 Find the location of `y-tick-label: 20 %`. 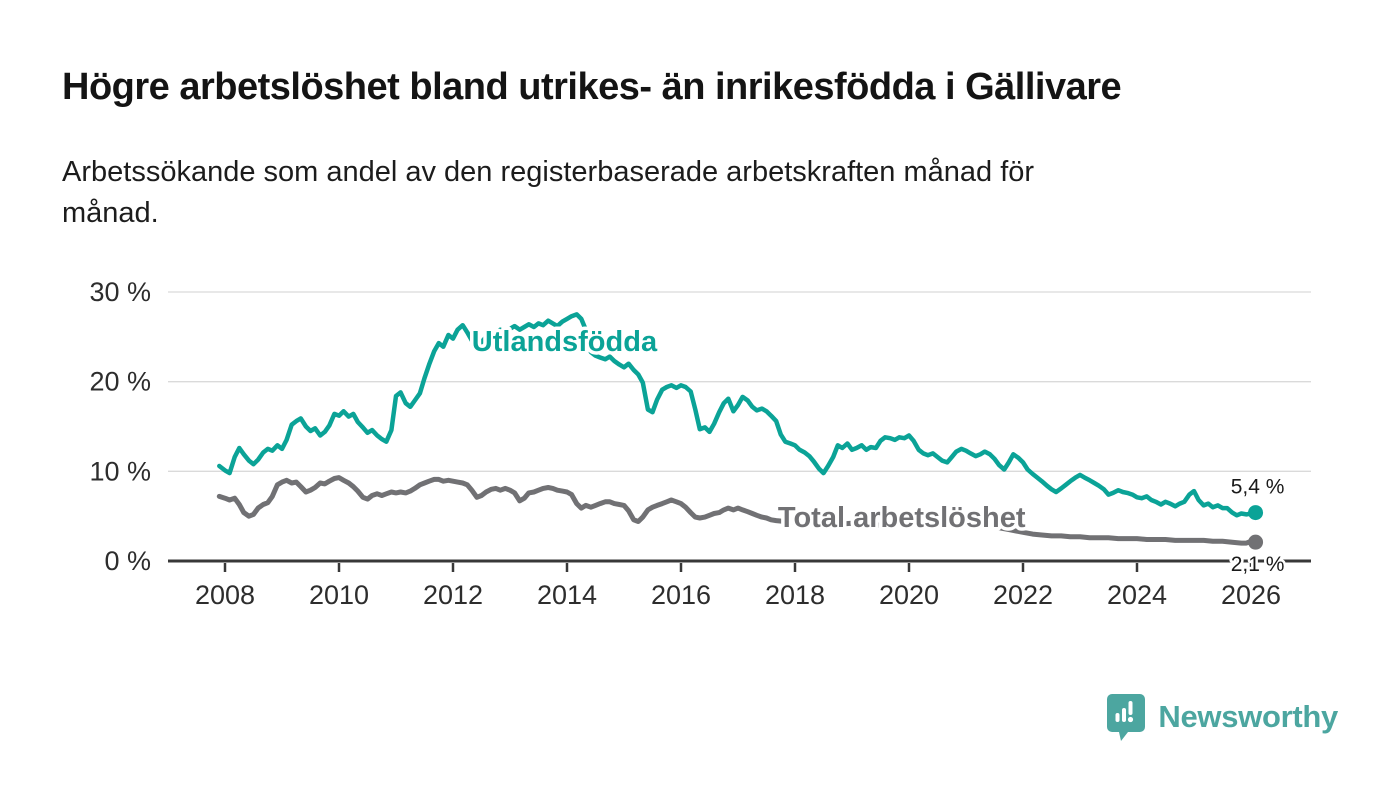

y-tick-label: 20 % is located at coordinates (120, 382).